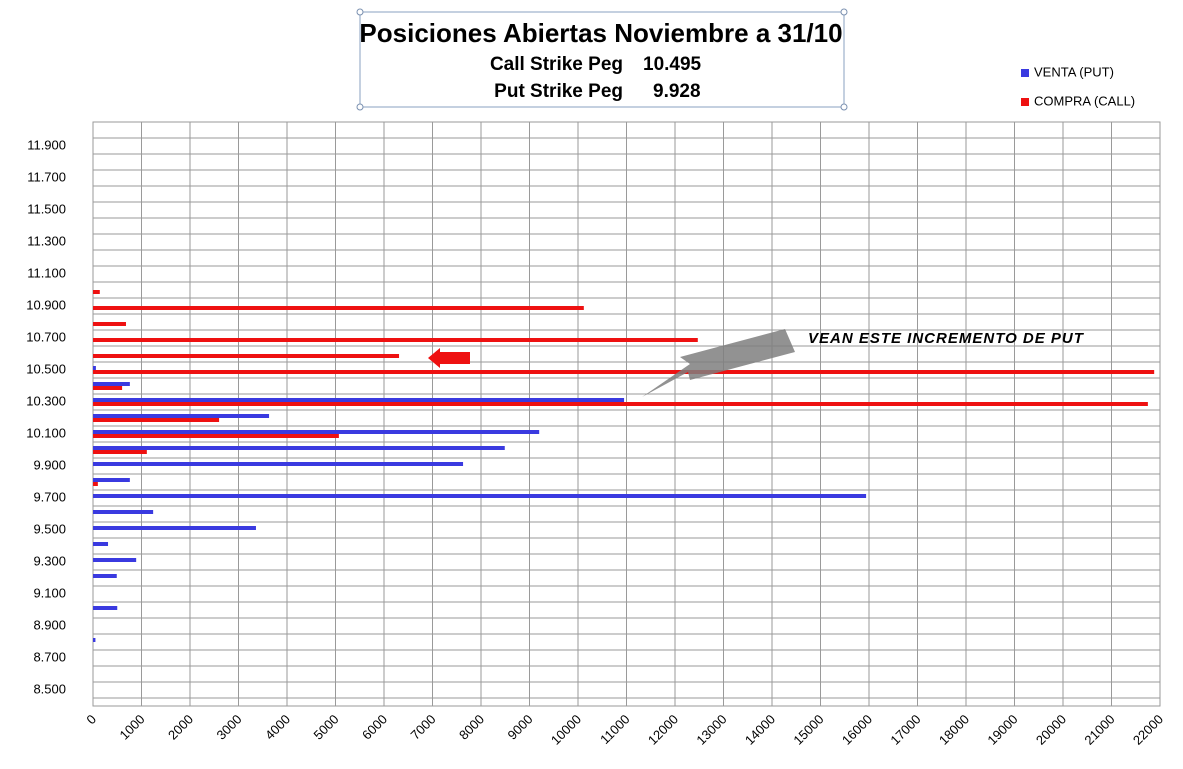 Image resolution: width=1183 pixels, height=769 pixels. I want to click on legend-label: COMPRA (CALL), so click(1084, 100).